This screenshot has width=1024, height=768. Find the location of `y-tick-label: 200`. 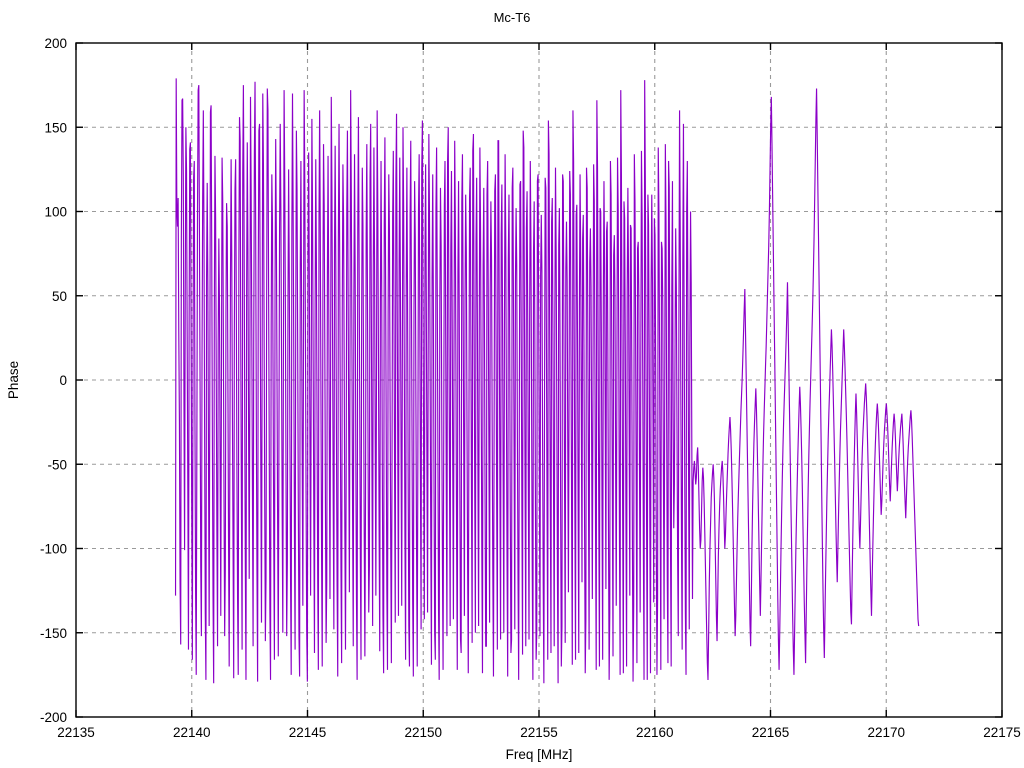

y-tick-label: 200 is located at coordinates (55, 43).